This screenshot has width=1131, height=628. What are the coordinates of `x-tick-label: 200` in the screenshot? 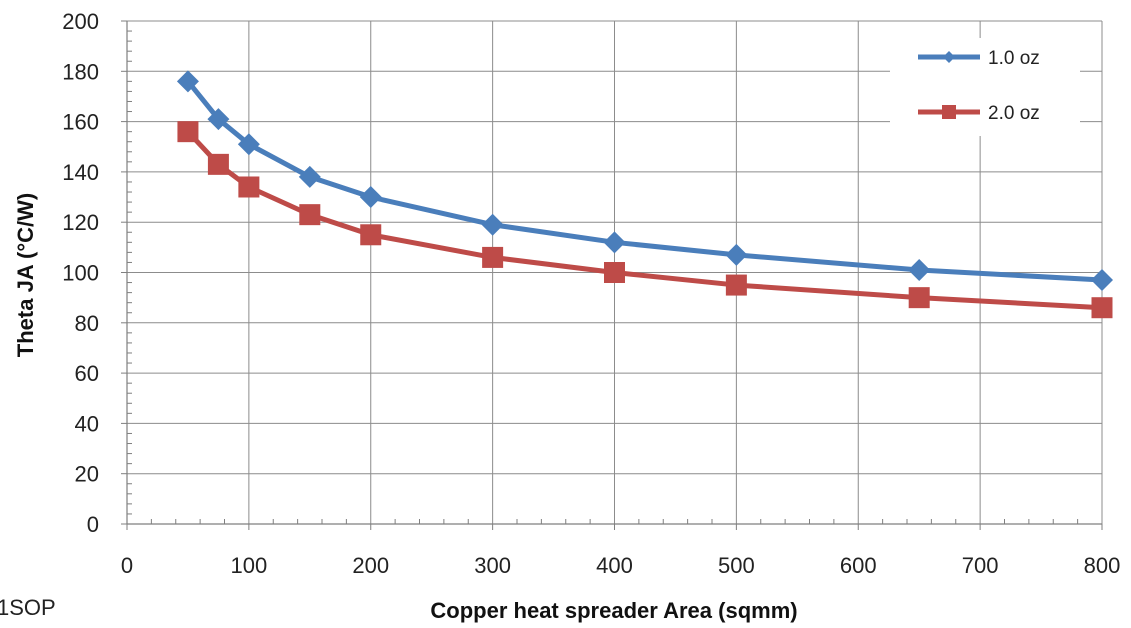 It's located at (370, 565).